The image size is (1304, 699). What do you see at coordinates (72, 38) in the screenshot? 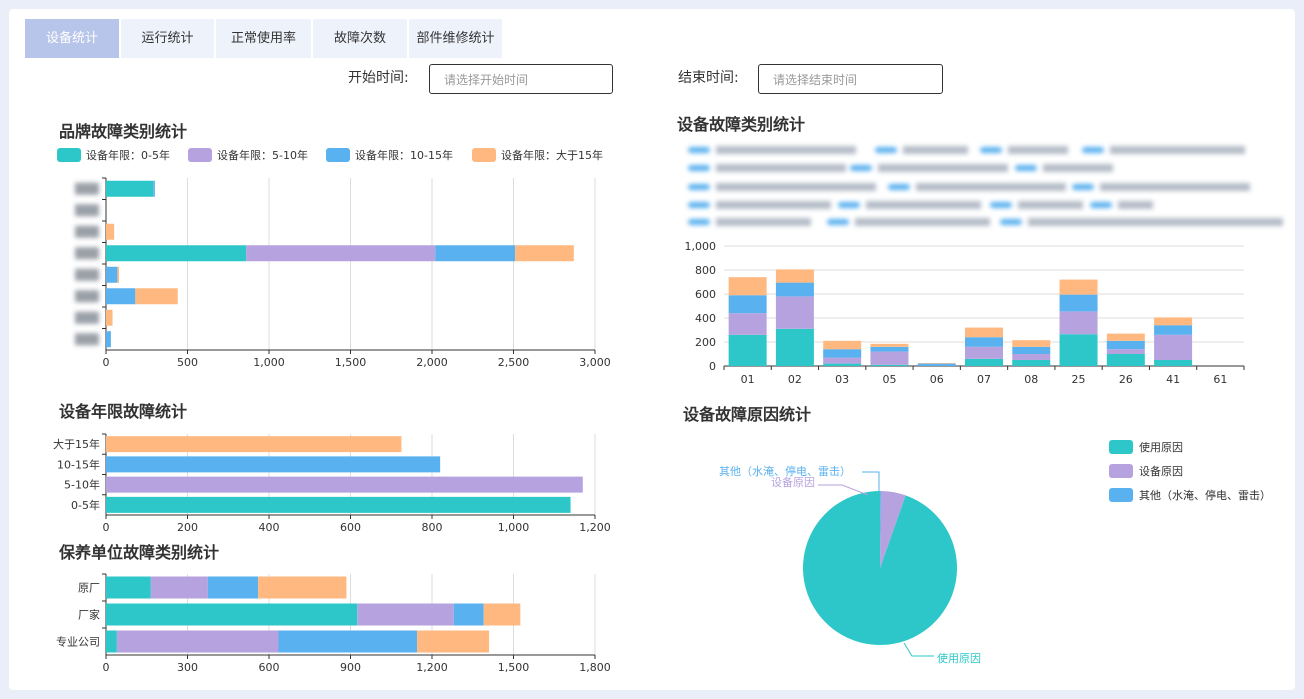
I see `tab-device-stats: 设备统计` at bounding box center [72, 38].